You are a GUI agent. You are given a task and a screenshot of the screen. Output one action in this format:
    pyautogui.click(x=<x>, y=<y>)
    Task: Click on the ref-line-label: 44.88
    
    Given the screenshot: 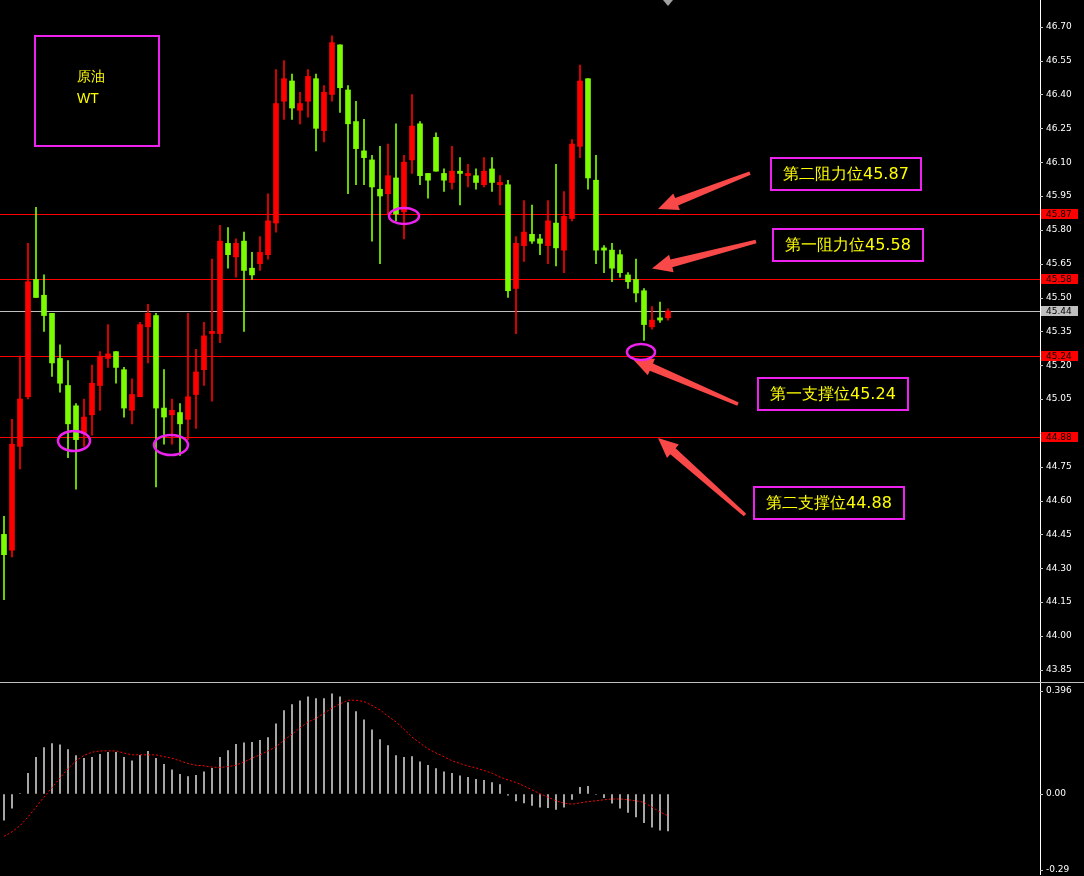 What is the action you would take?
    pyautogui.click(x=1059, y=436)
    